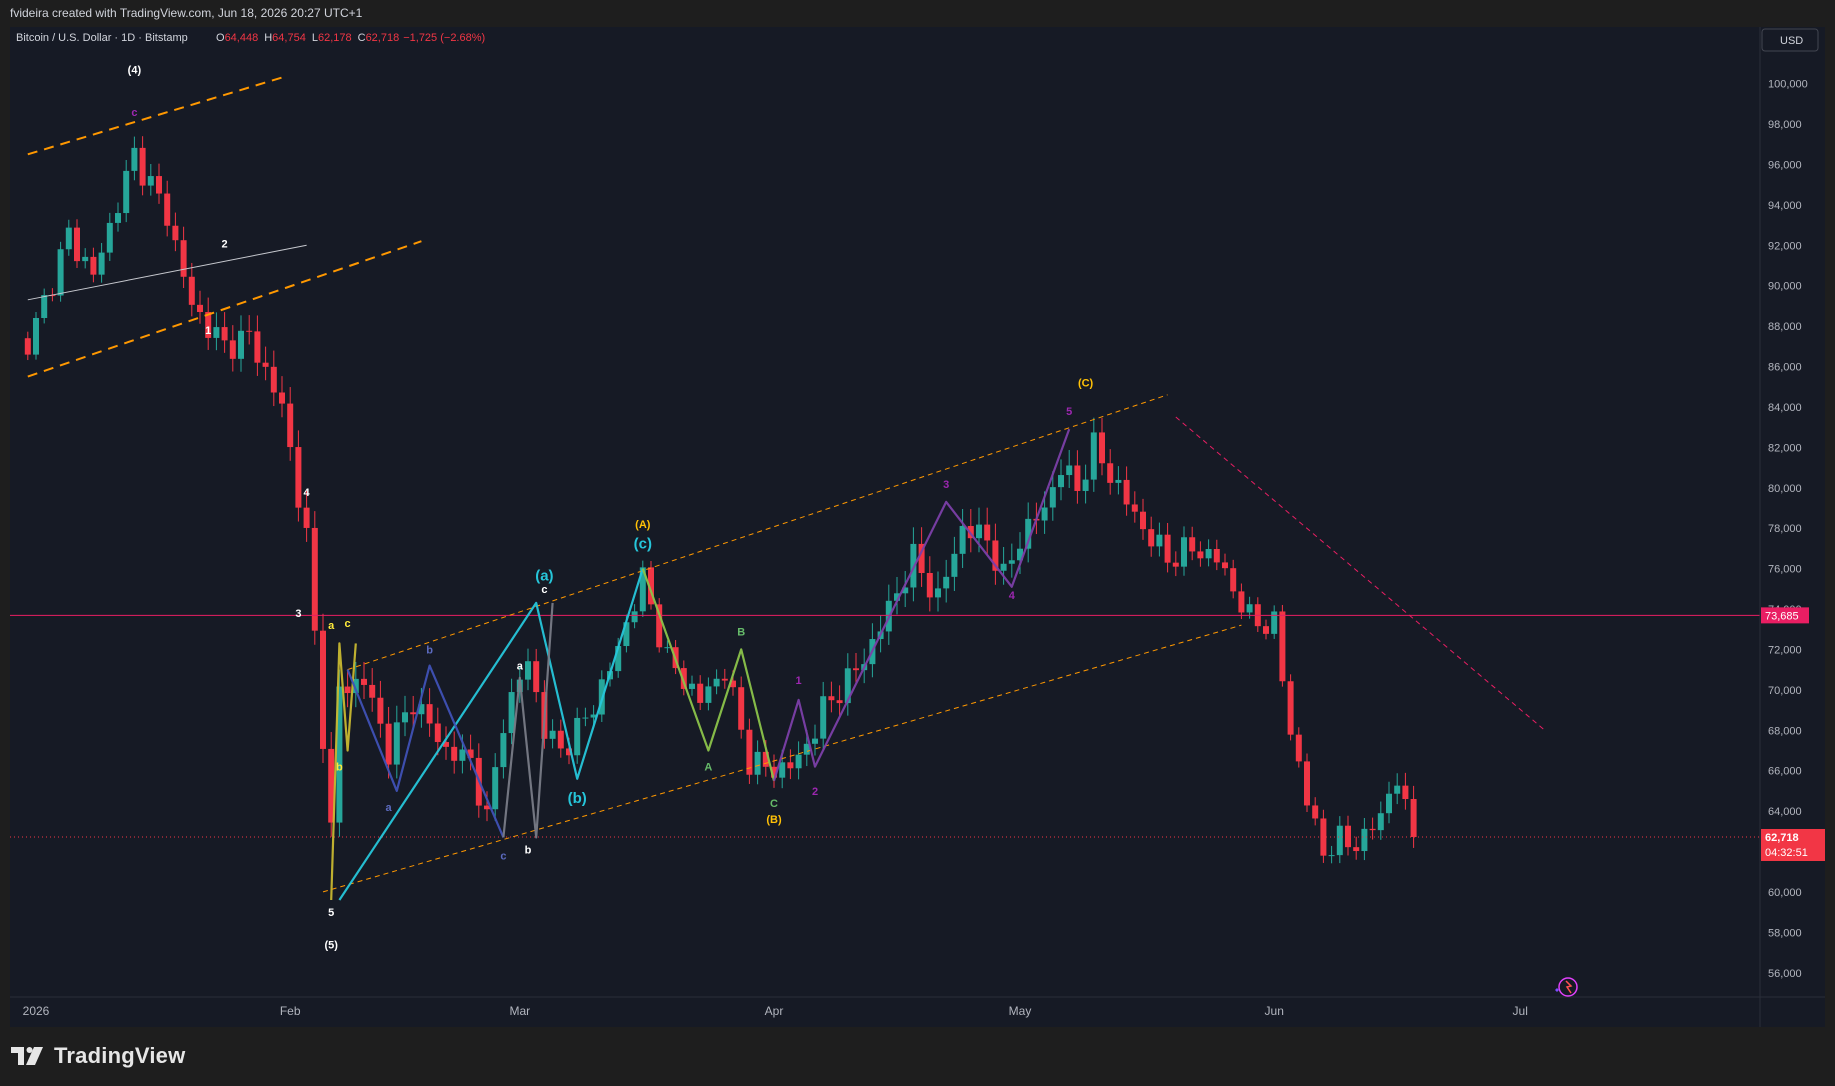 The image size is (1835, 1086). I want to click on last-price-tag-countdown: 04:32:51, so click(1786, 853).